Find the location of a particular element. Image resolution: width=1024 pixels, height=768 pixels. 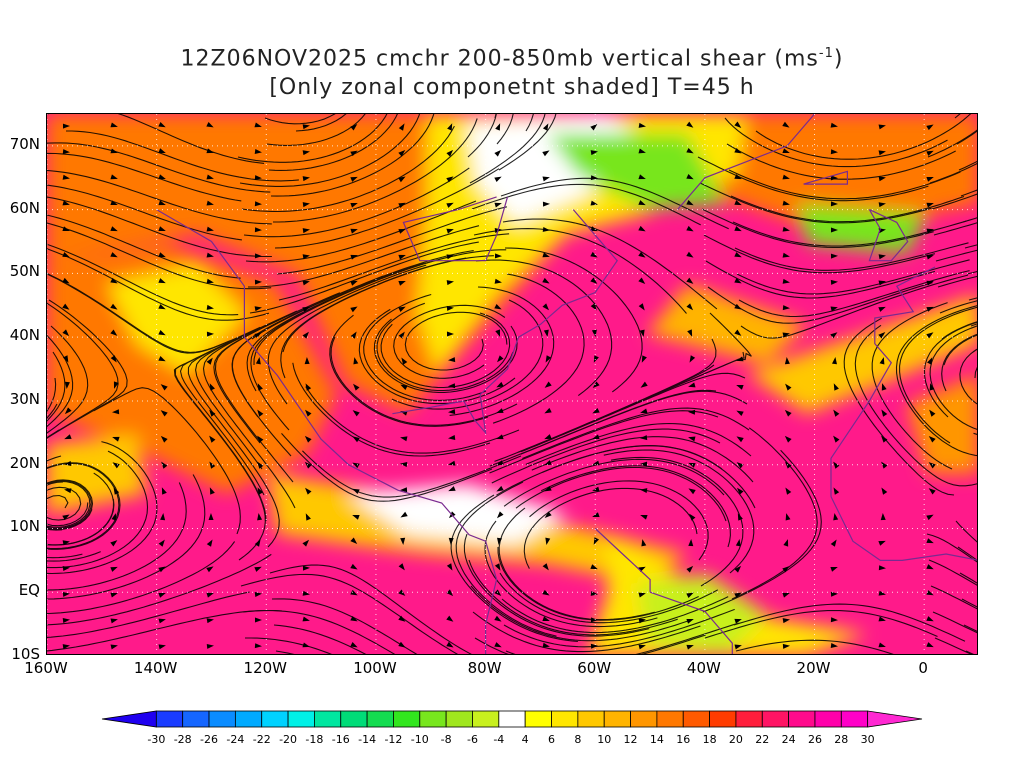

lon-label: 60W is located at coordinates (594, 668).